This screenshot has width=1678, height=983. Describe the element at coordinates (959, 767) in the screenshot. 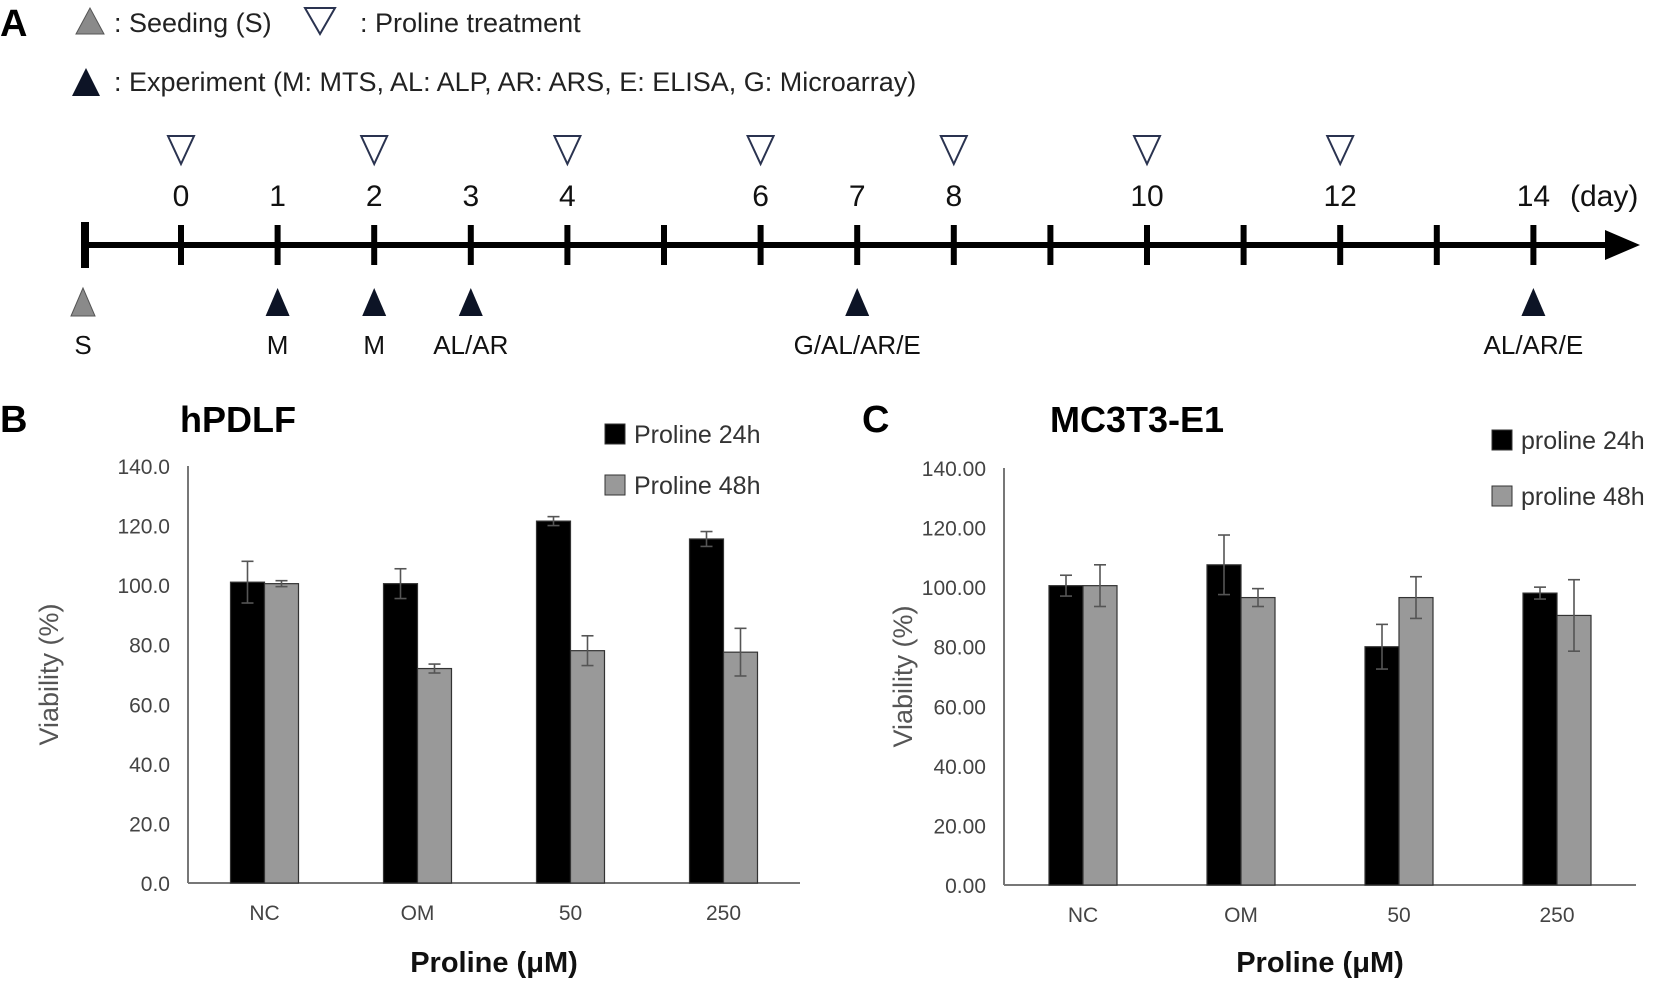

I see `y-tick-label: 40.00` at that location.